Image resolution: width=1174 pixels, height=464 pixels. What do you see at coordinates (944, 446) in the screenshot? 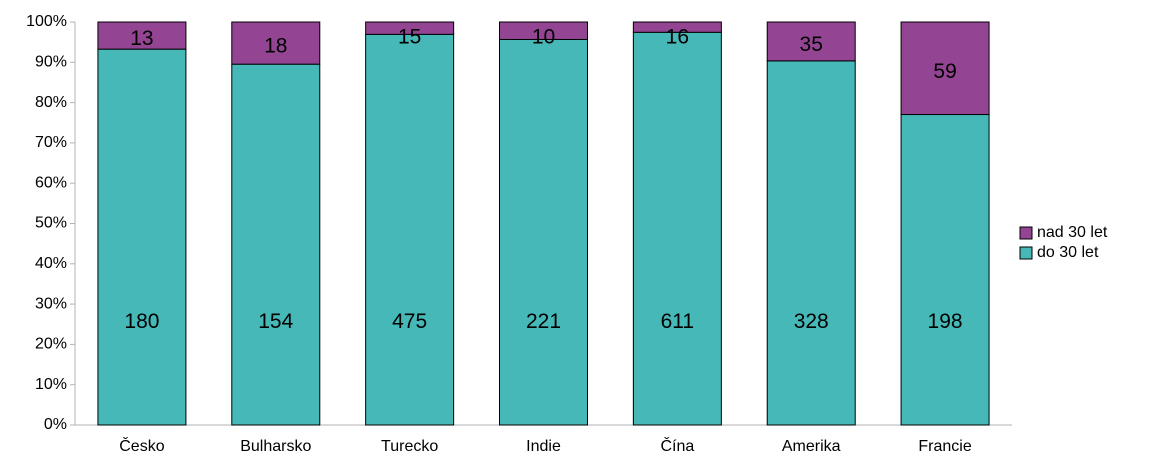
I see `x-tick-label: Francie` at bounding box center [944, 446].